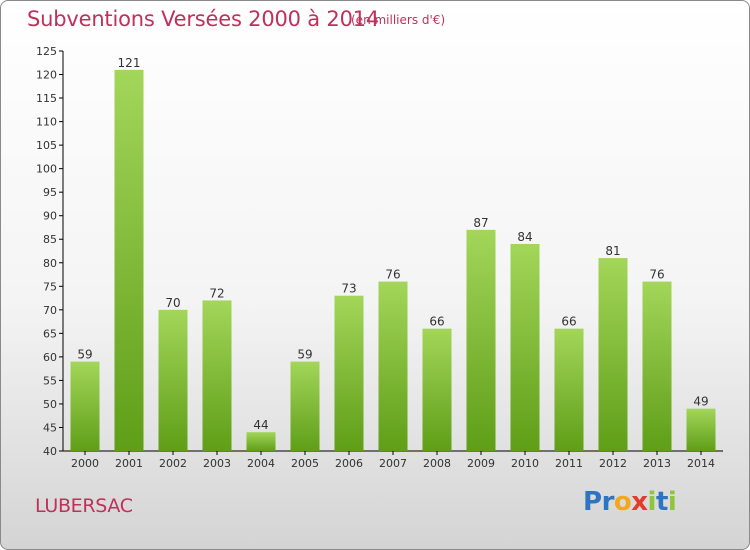 The image size is (750, 550). Describe the element at coordinates (50, 380) in the screenshot. I see `y-tick-label: 55` at that location.